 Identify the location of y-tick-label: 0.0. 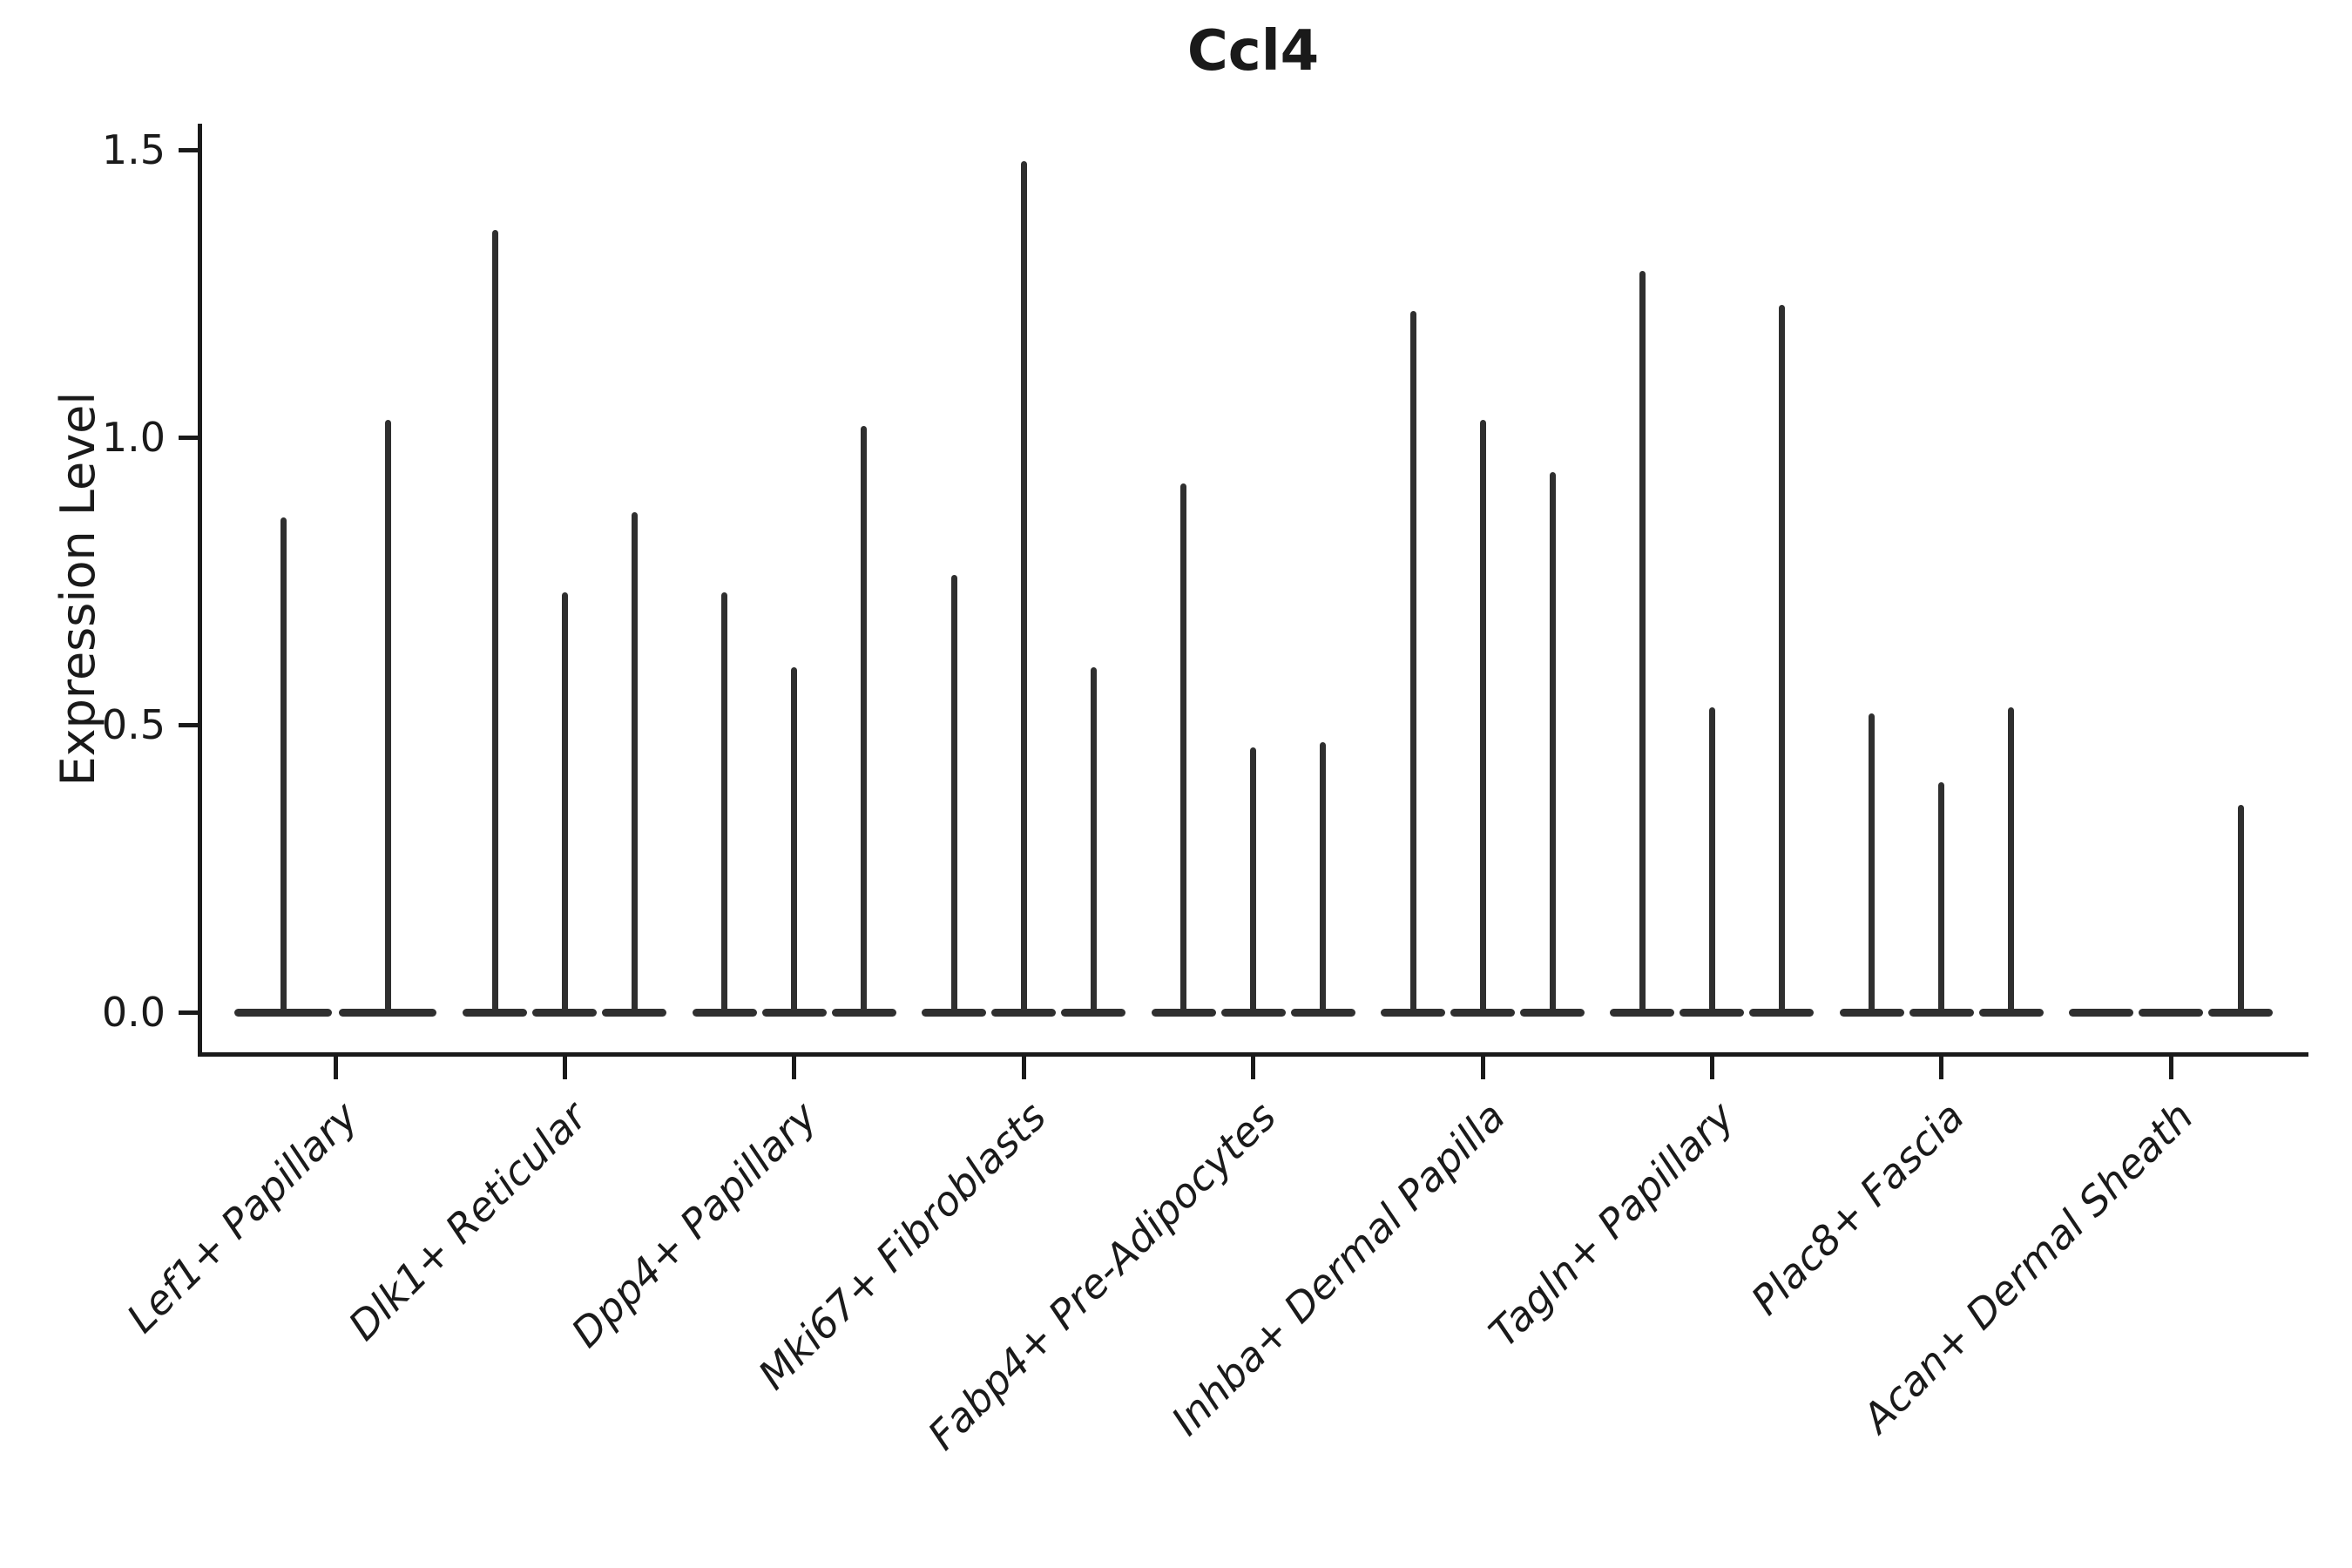
(134, 1013).